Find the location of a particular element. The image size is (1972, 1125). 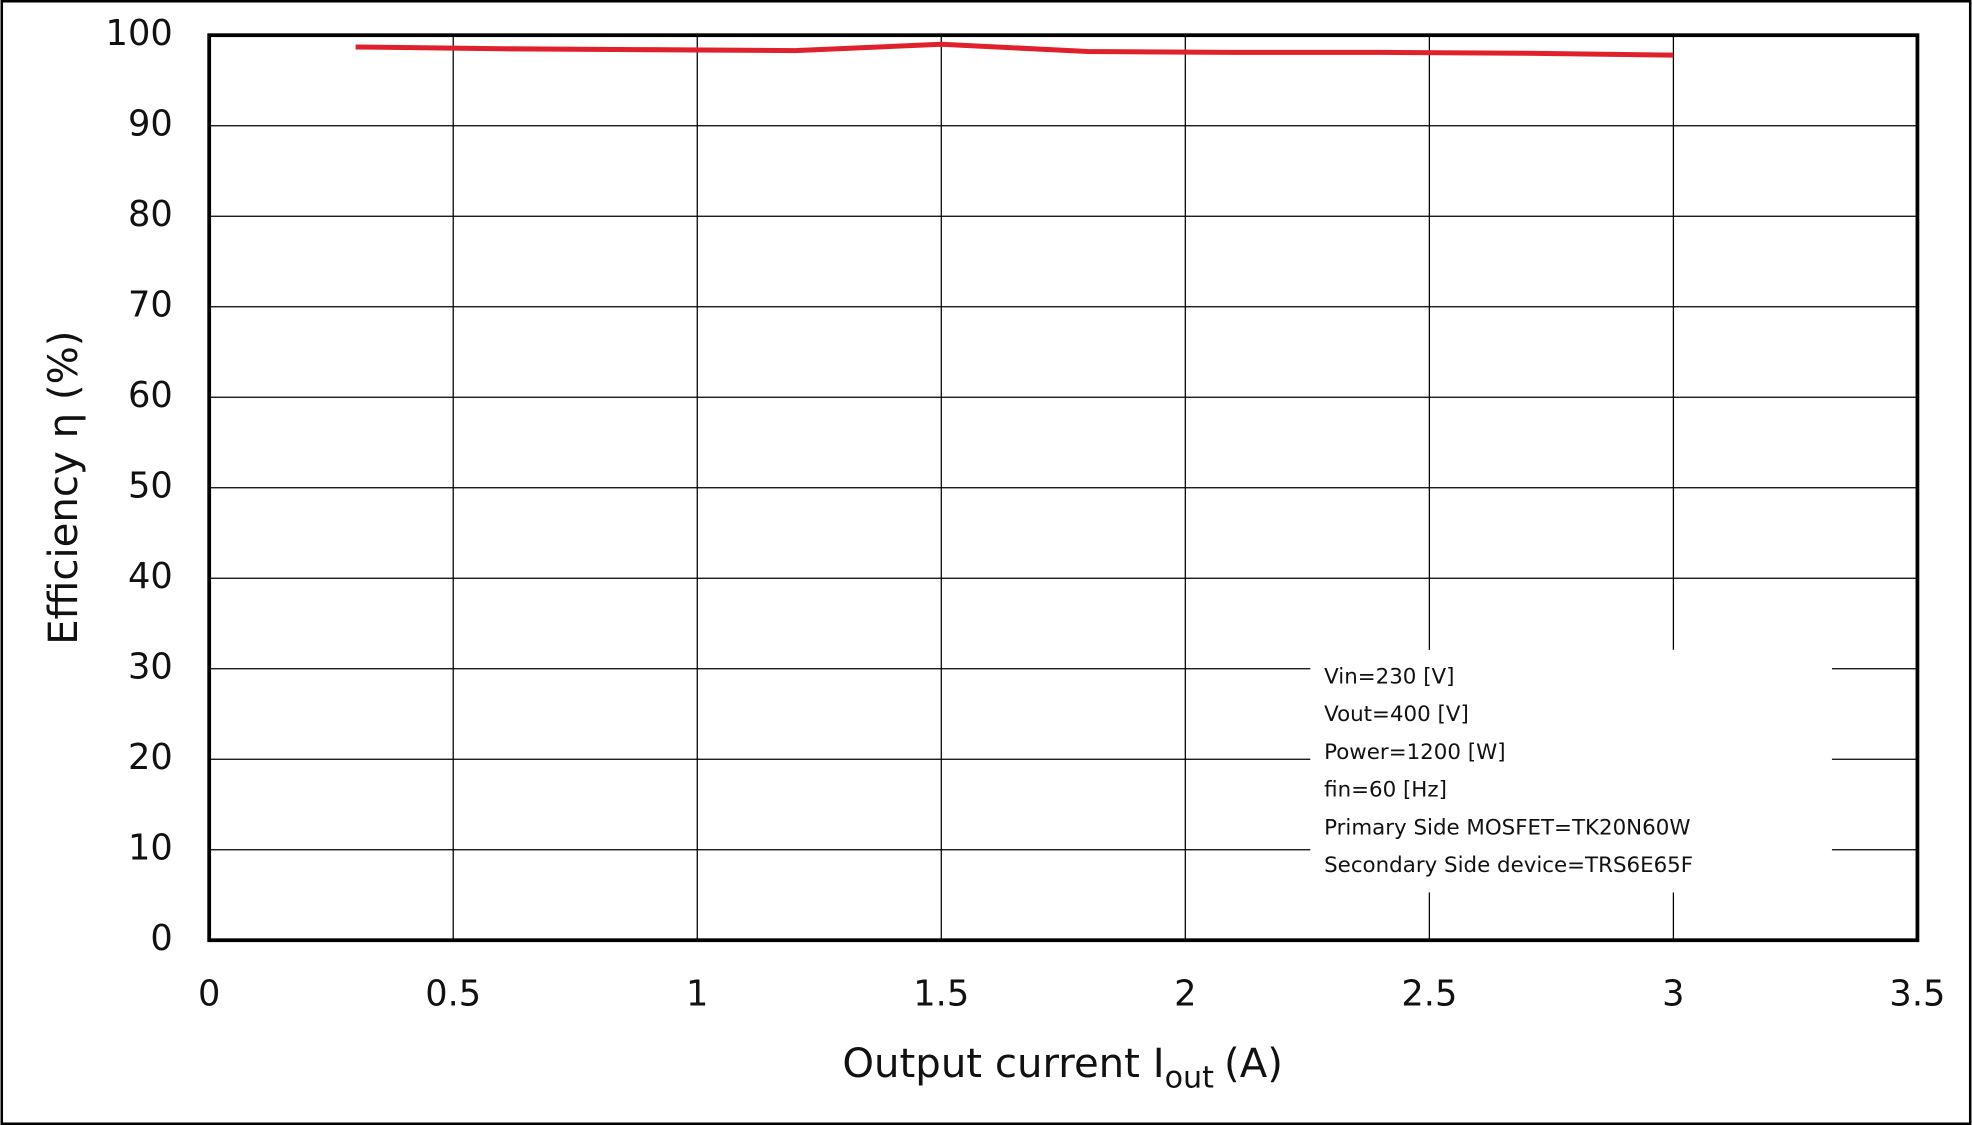

x-tick-label: 2.5 is located at coordinates (1429, 994).